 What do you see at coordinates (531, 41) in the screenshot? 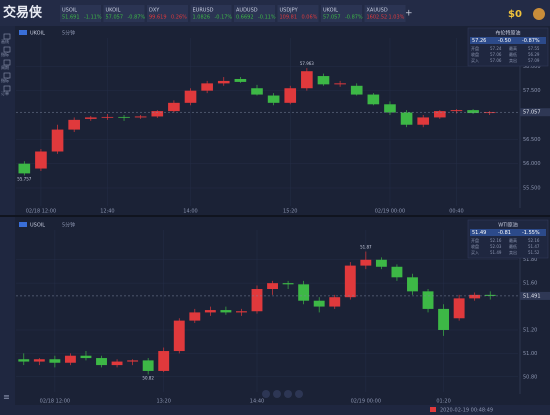
I see `panel-pct: -0.87%` at bounding box center [531, 41].